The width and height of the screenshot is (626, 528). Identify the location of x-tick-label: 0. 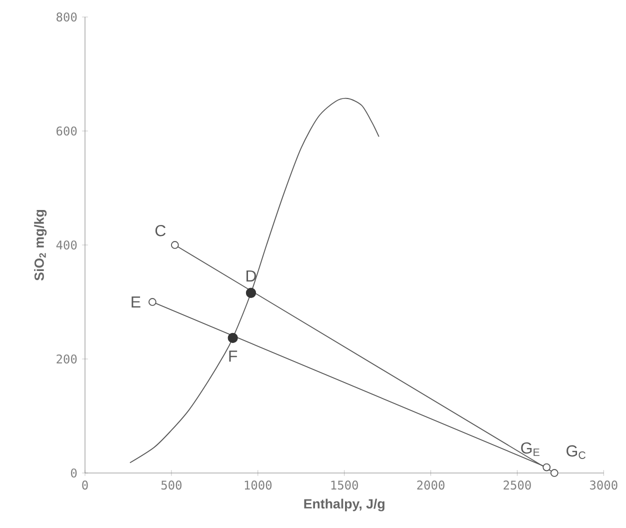
(85, 485).